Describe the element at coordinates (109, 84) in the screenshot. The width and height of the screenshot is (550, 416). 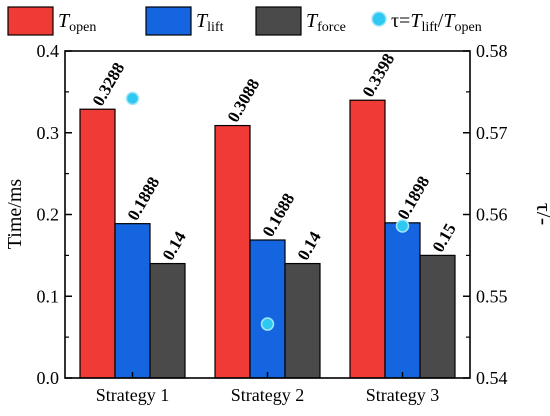
I see `value-label-open-1: 0.3288` at that location.